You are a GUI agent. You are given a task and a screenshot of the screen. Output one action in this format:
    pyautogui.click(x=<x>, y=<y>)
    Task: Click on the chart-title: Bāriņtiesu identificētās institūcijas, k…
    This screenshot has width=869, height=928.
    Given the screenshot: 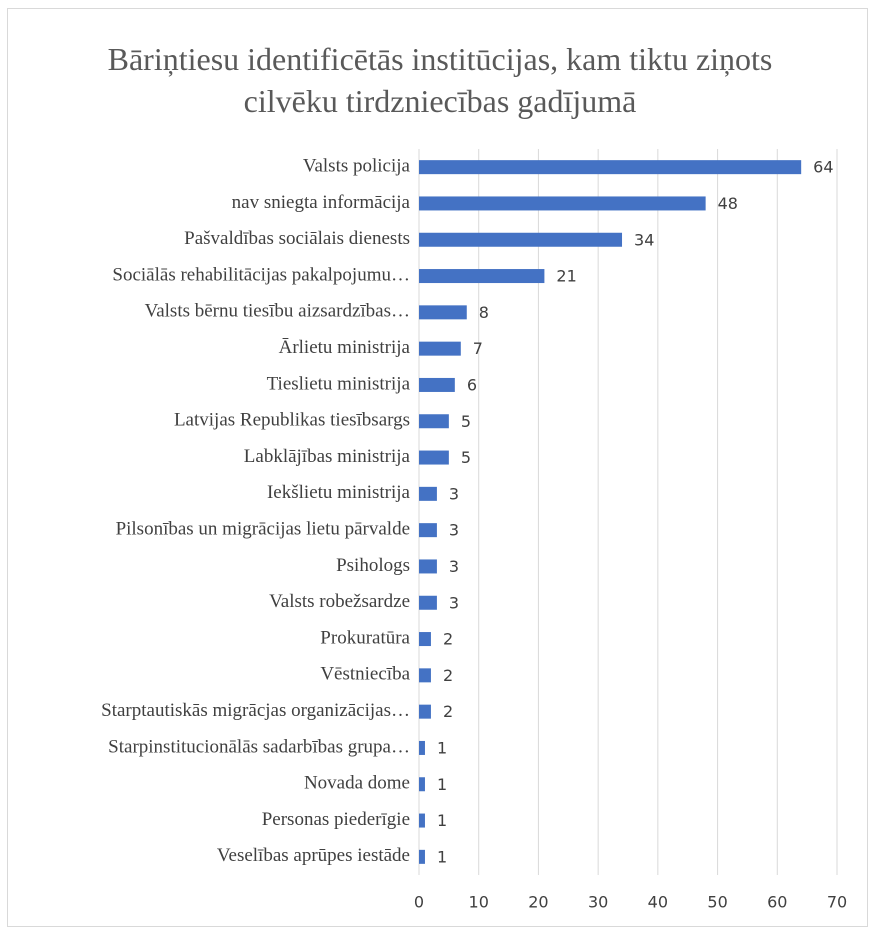 What is the action you would take?
    pyautogui.click(x=440, y=80)
    